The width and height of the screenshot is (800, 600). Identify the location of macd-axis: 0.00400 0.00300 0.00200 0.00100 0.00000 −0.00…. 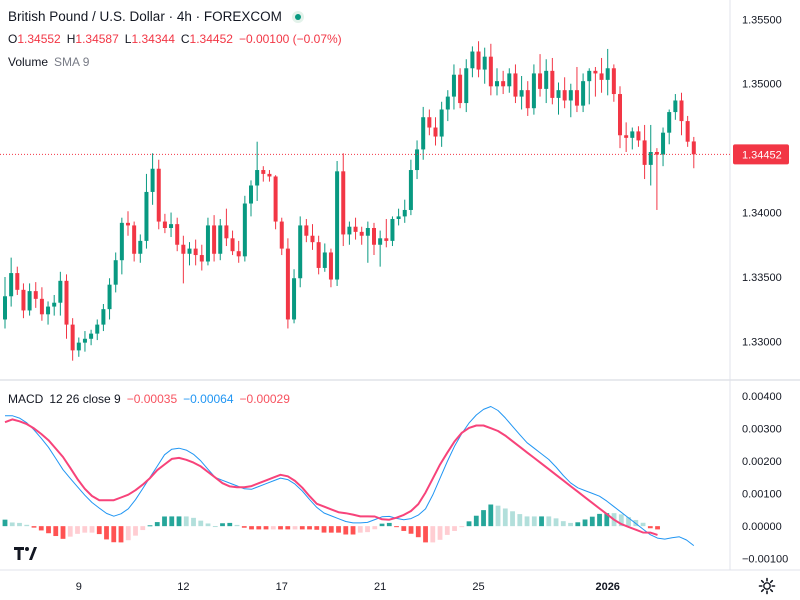
(765, 478).